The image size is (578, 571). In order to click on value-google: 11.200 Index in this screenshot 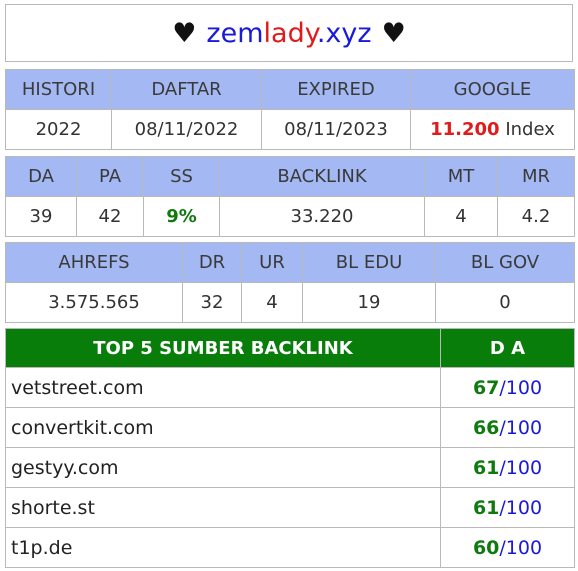, I will do `click(492, 129)`.